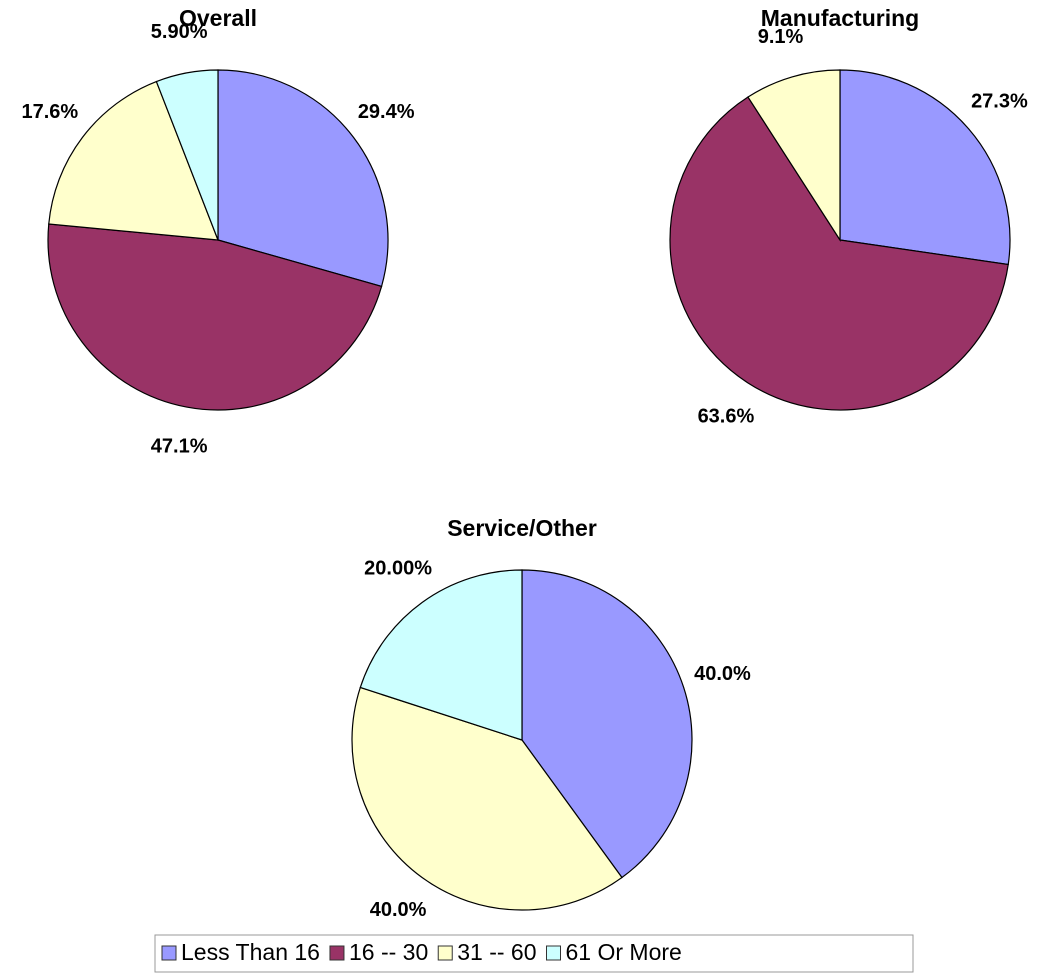 Image resolution: width=1053 pixels, height=976 pixels. I want to click on chart-title: Service/Other, so click(522, 528).